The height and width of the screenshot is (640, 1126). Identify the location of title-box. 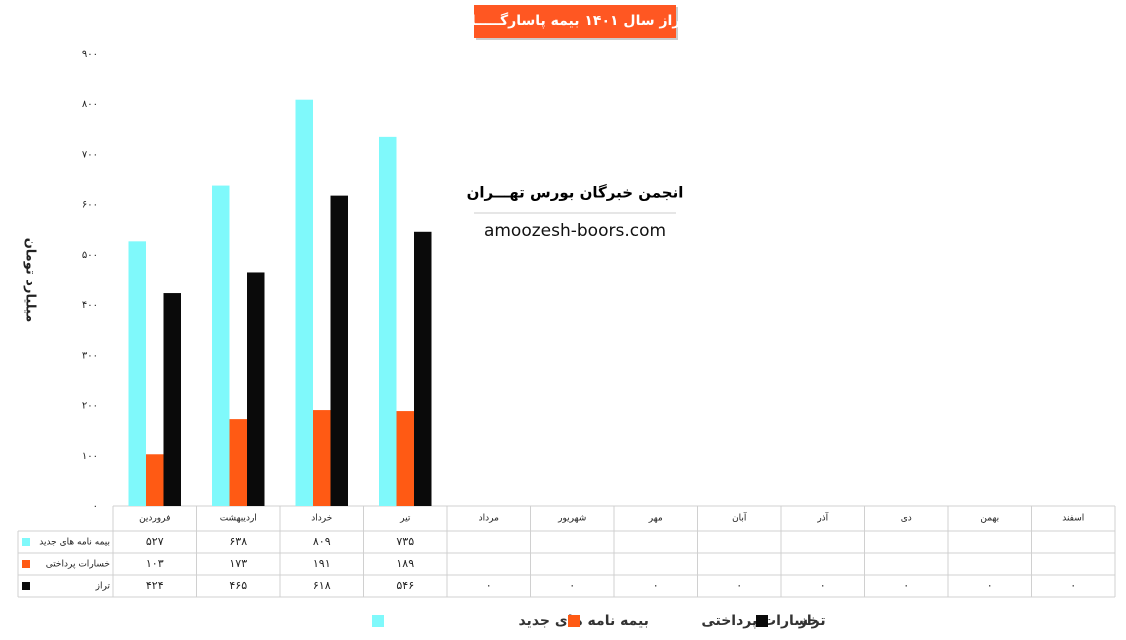
(575, 21).